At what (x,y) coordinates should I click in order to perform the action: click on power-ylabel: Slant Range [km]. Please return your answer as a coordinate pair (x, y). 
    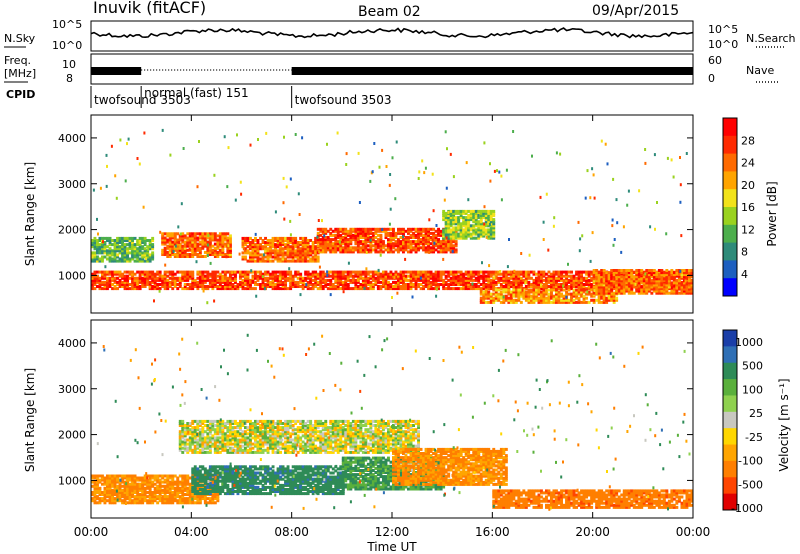
    Looking at the image, I should click on (30, 214).